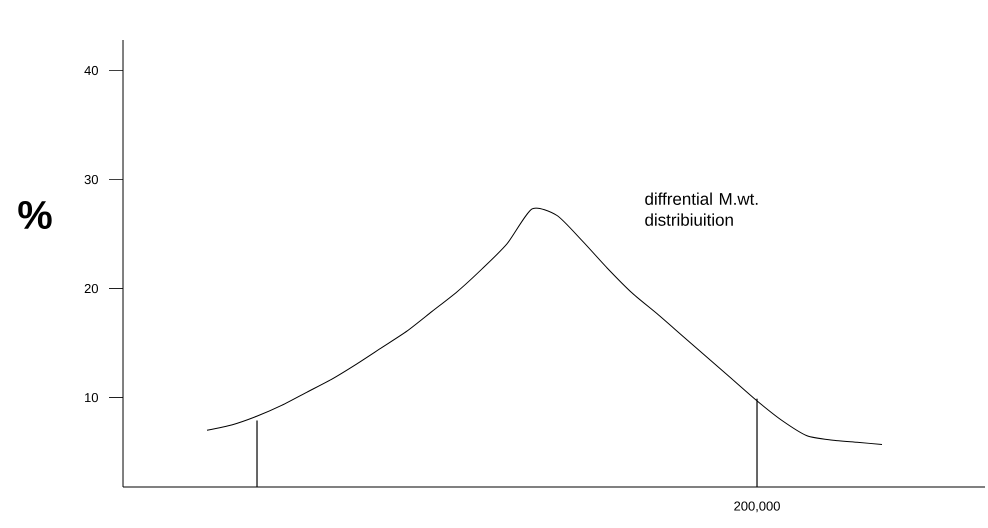 This screenshot has height=528, width=988. What do you see at coordinates (91, 71) in the screenshot?
I see `y-tick-label: 40` at bounding box center [91, 71].